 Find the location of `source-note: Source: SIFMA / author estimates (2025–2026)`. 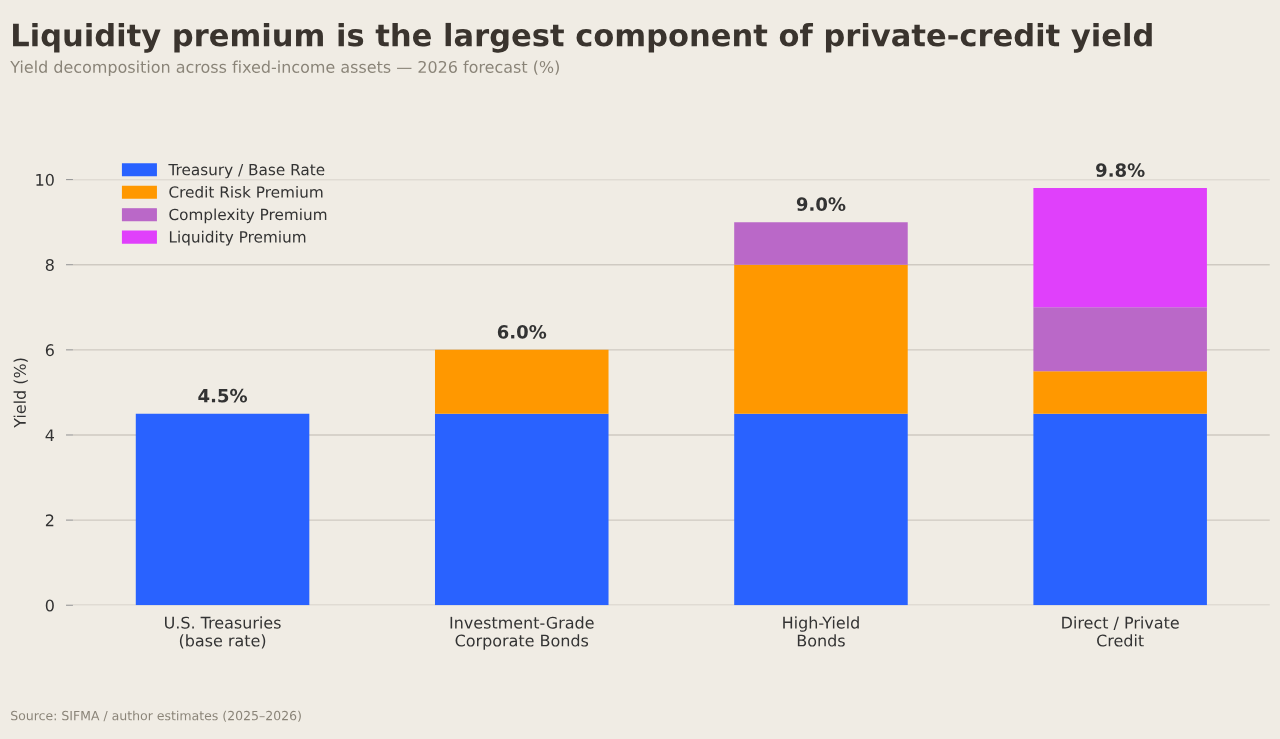

source-note: Source: SIFMA / author estimates (2025–2026) is located at coordinates (156, 716).